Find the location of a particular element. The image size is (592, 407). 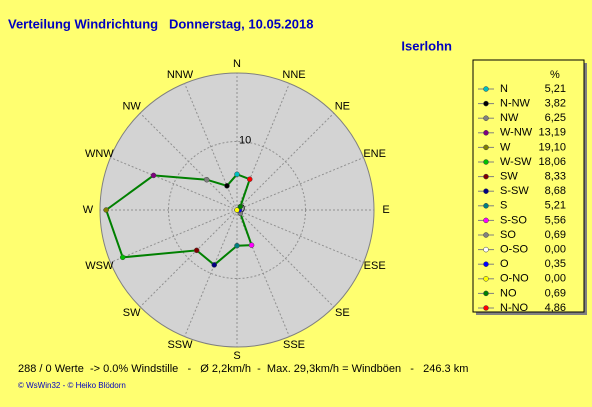

legend-label: S-SO is located at coordinates (513, 220).